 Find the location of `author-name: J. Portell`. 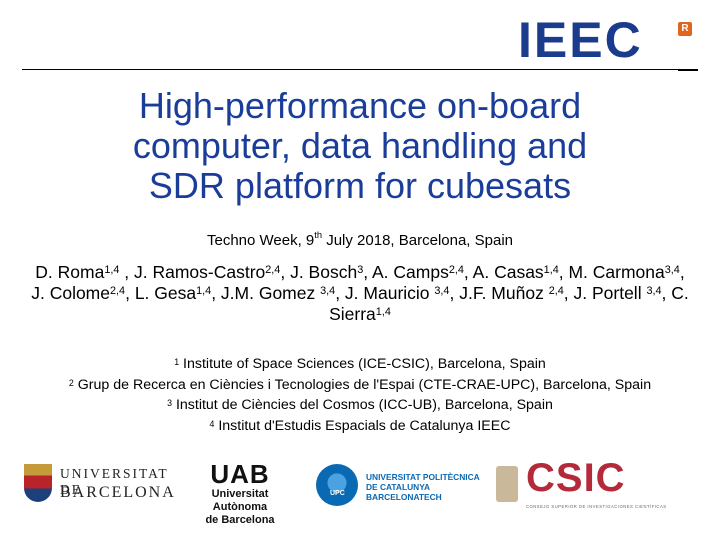

author-name: J. Portell is located at coordinates (610, 293).